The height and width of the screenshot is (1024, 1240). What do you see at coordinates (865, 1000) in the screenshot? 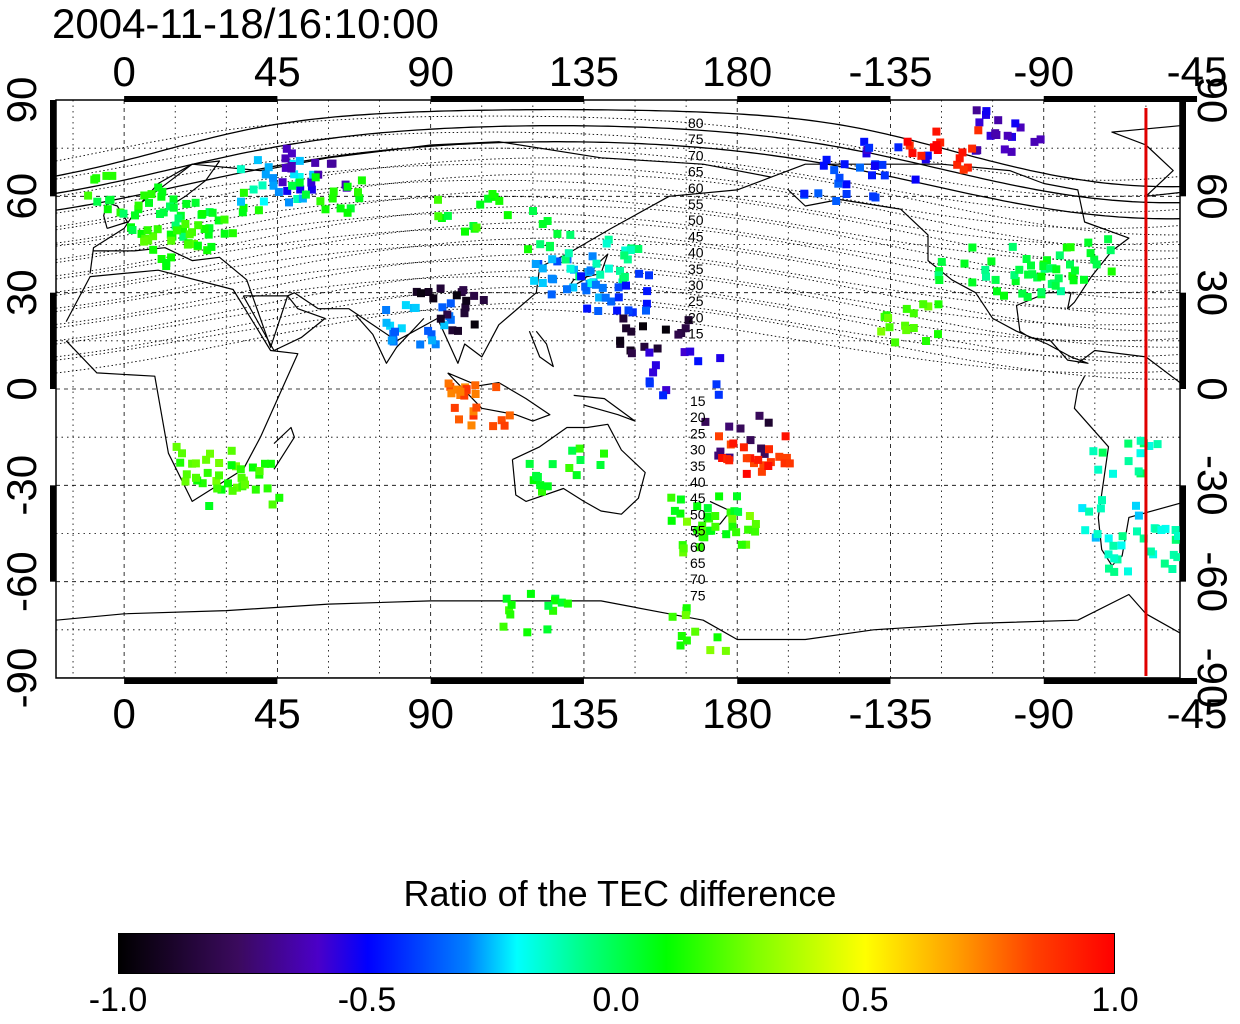
I see `colorbar-tick-3: 0.5` at bounding box center [865, 1000].